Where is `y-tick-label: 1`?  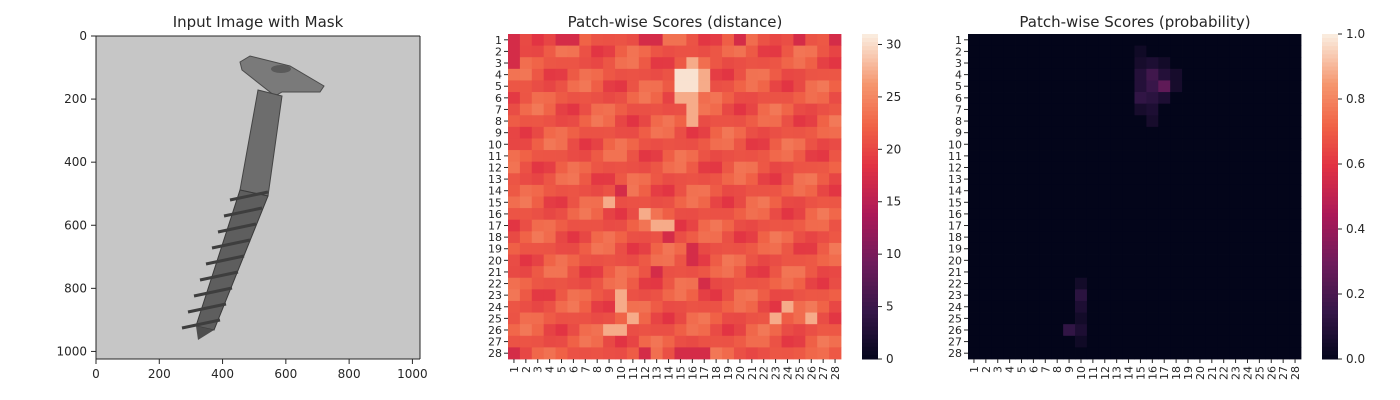
y-tick-label: 1 is located at coordinates (498, 40).